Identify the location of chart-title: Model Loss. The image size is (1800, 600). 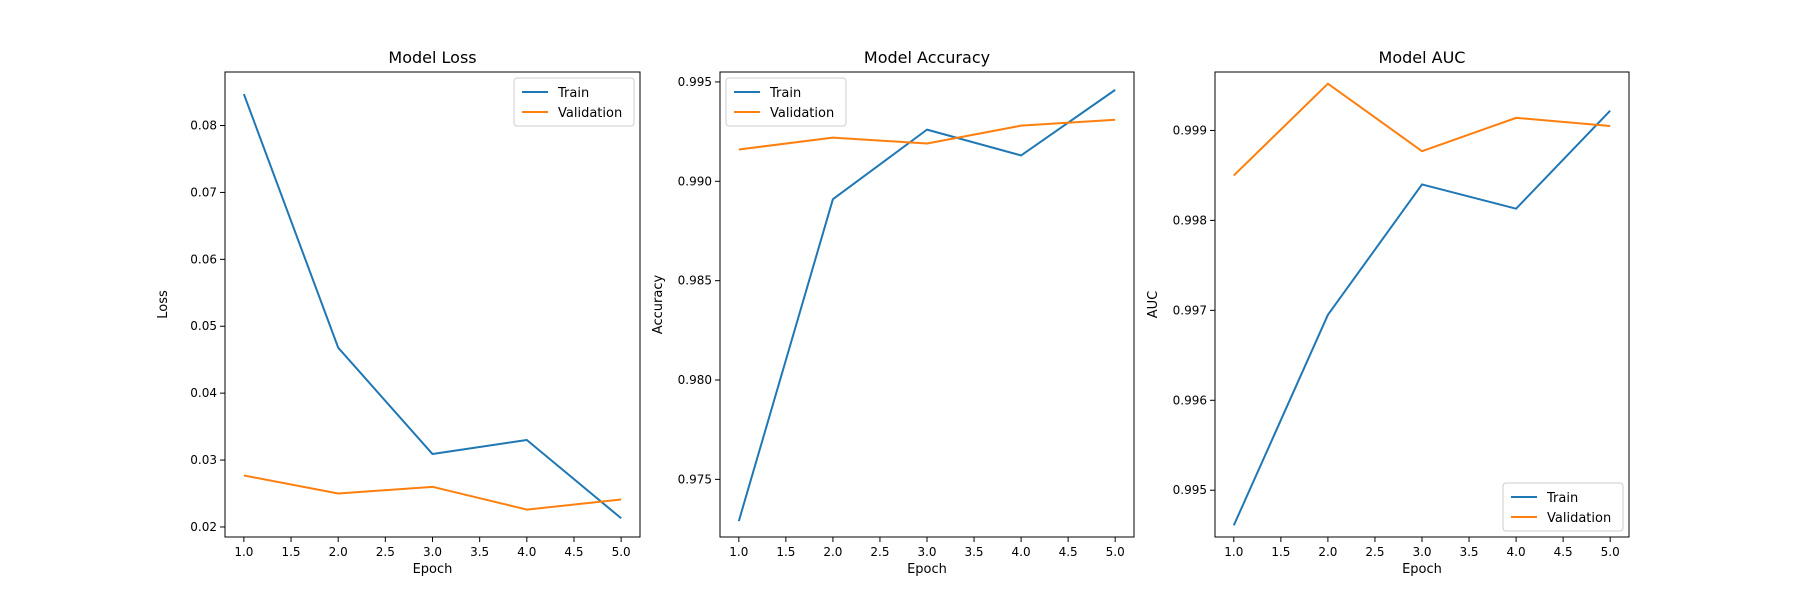
(432, 57).